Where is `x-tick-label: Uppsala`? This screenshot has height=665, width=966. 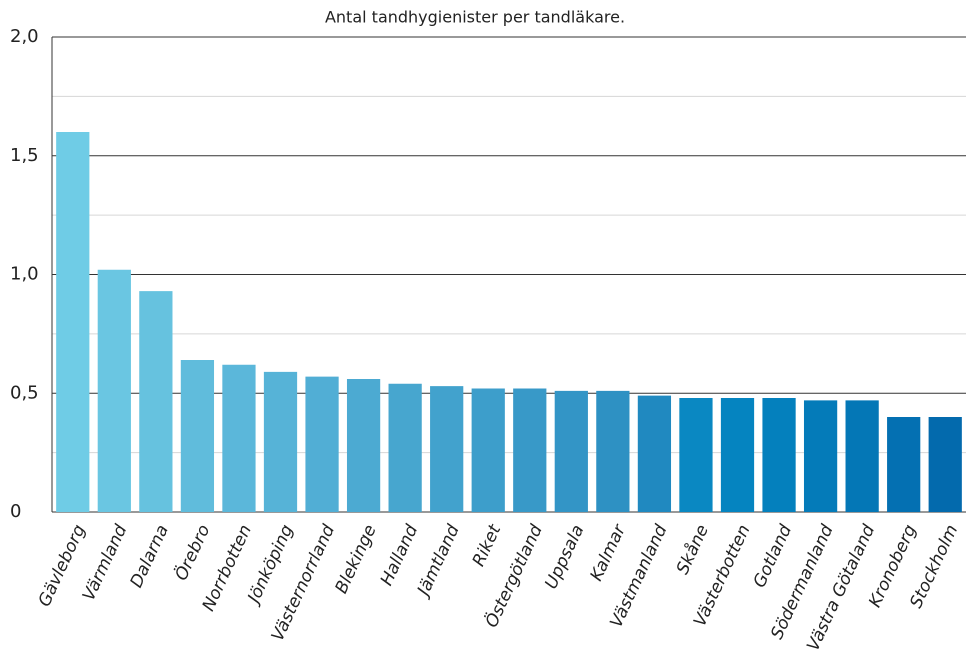
x-tick-label: Uppsala is located at coordinates (564, 557).